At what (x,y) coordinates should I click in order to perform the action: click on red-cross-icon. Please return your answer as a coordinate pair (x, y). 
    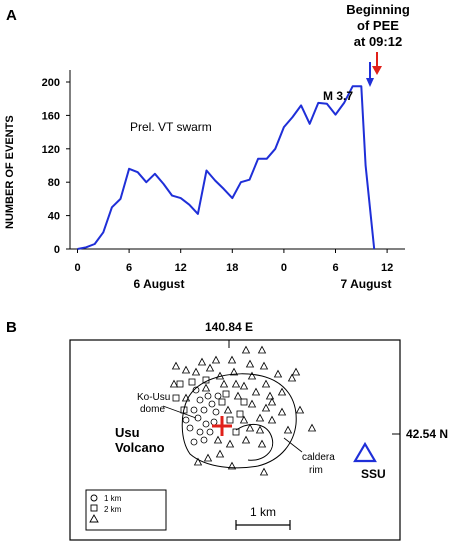
    Looking at the image, I should click on (222, 426).